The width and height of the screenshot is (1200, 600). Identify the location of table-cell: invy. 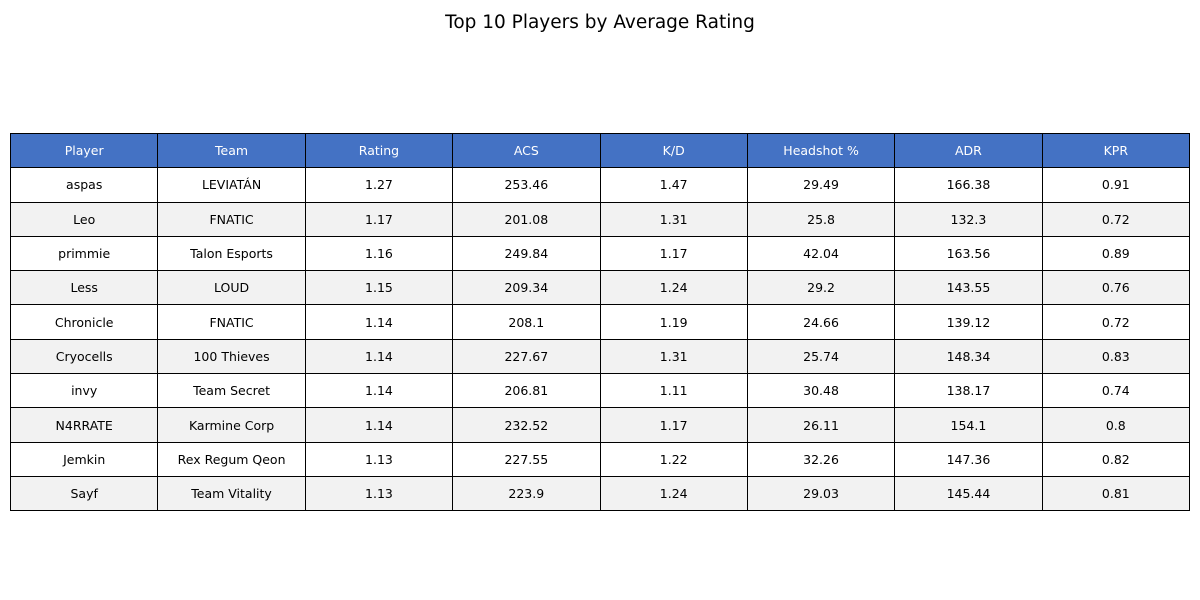
(84, 391).